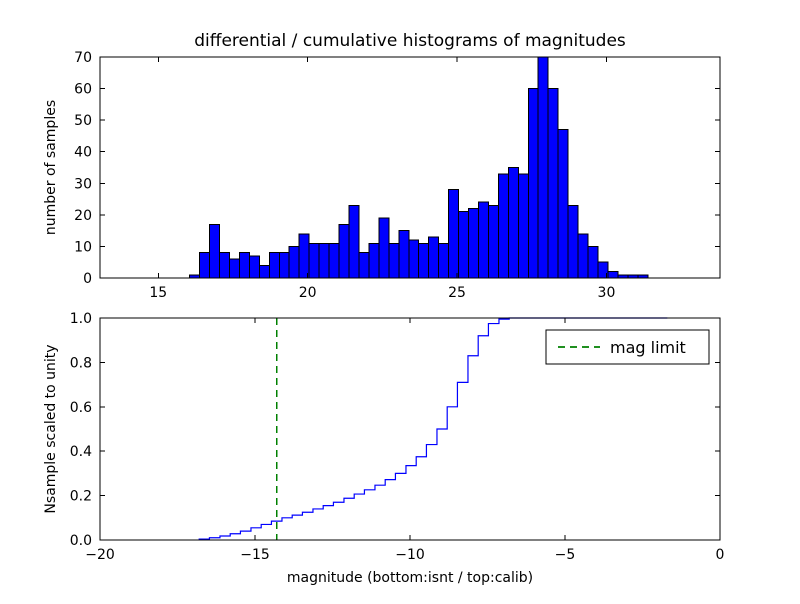 This screenshot has width=800, height=604. Describe the element at coordinates (83, 184) in the screenshot. I see `y-tick-label: 30` at that location.